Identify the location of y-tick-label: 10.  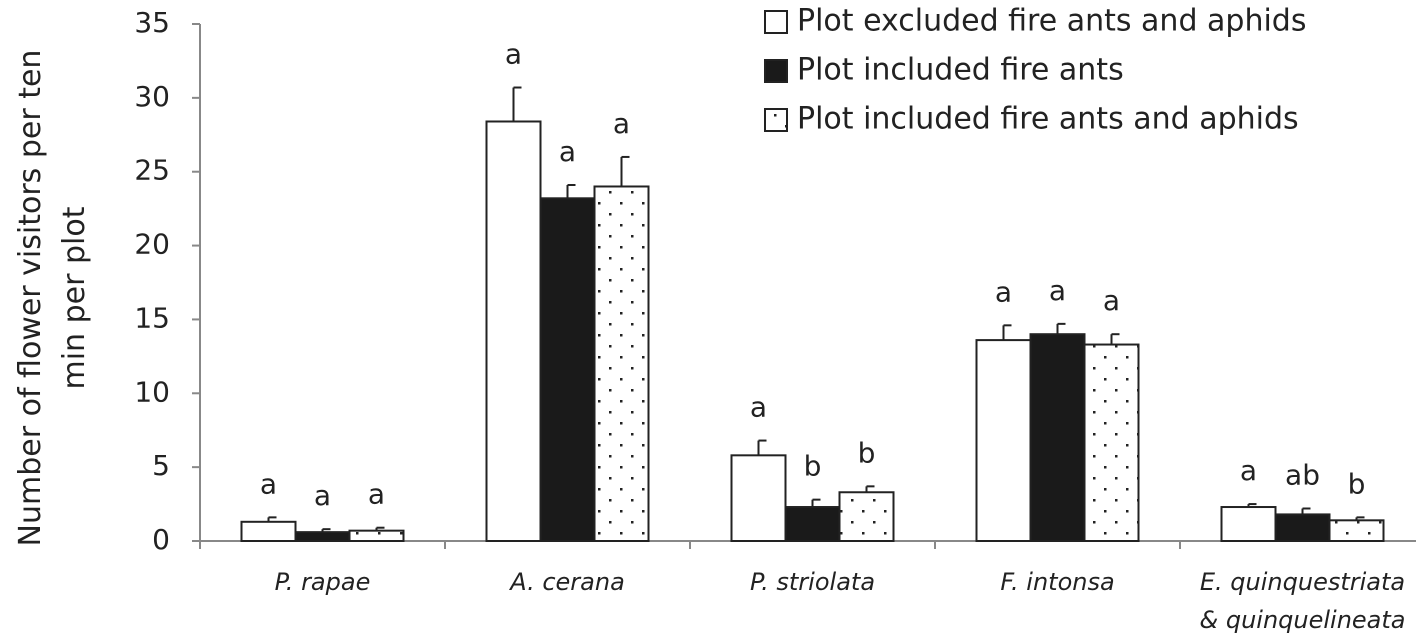
(152, 391).